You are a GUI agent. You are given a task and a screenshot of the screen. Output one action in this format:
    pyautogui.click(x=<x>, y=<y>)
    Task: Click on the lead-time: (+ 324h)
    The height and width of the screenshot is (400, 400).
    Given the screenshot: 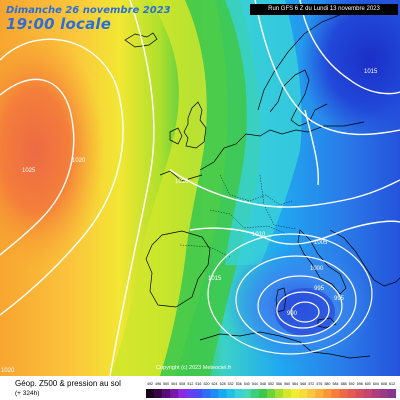 What is the action you would take?
    pyautogui.click(x=27, y=393)
    